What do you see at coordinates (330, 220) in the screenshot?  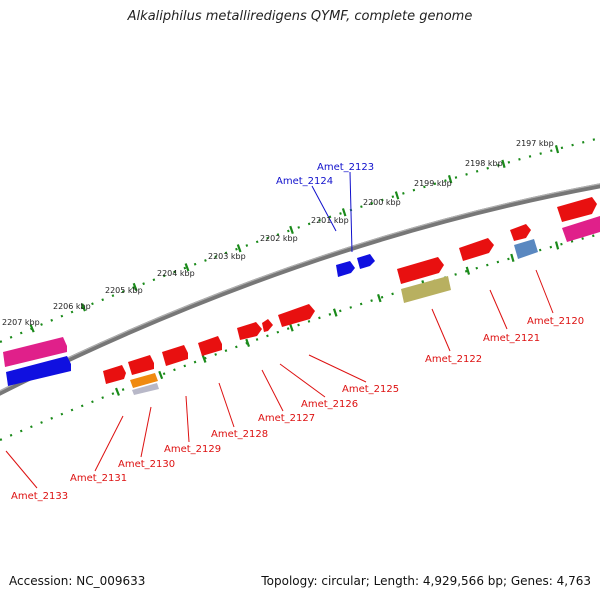 I see `tick-label: 2201 kbp` at bounding box center [330, 220].